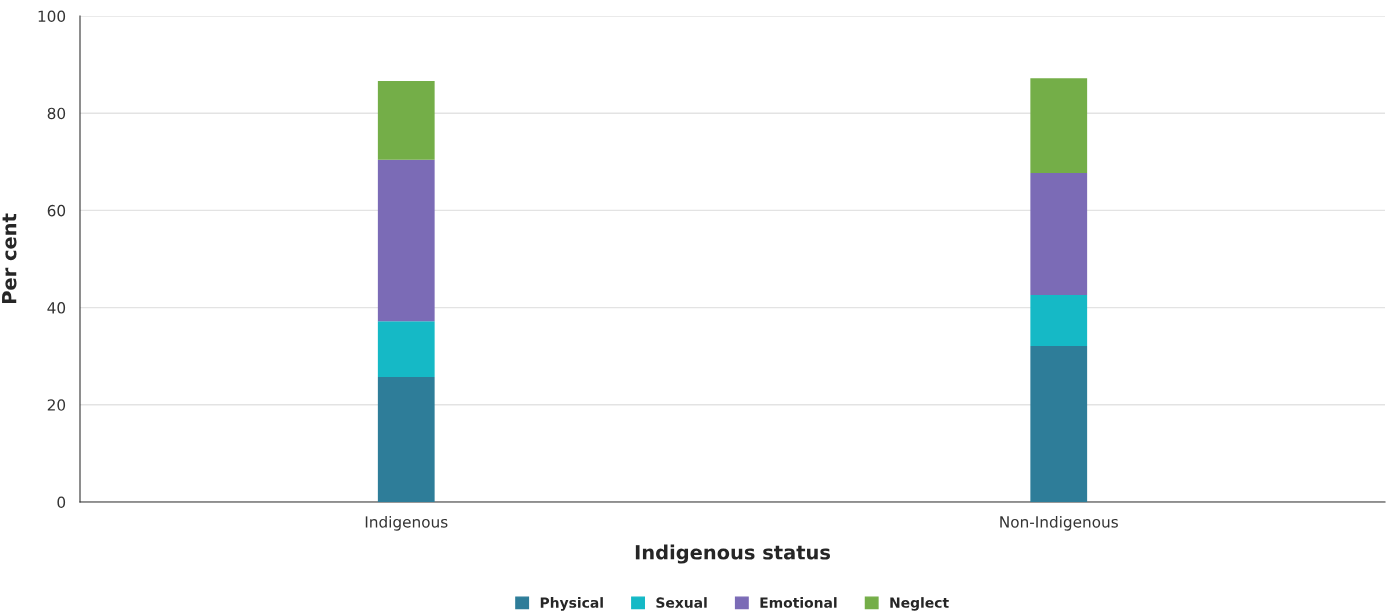 This screenshot has height=612, width=1393. I want to click on x-tick-label: Non-Indigenous, so click(1059, 523).